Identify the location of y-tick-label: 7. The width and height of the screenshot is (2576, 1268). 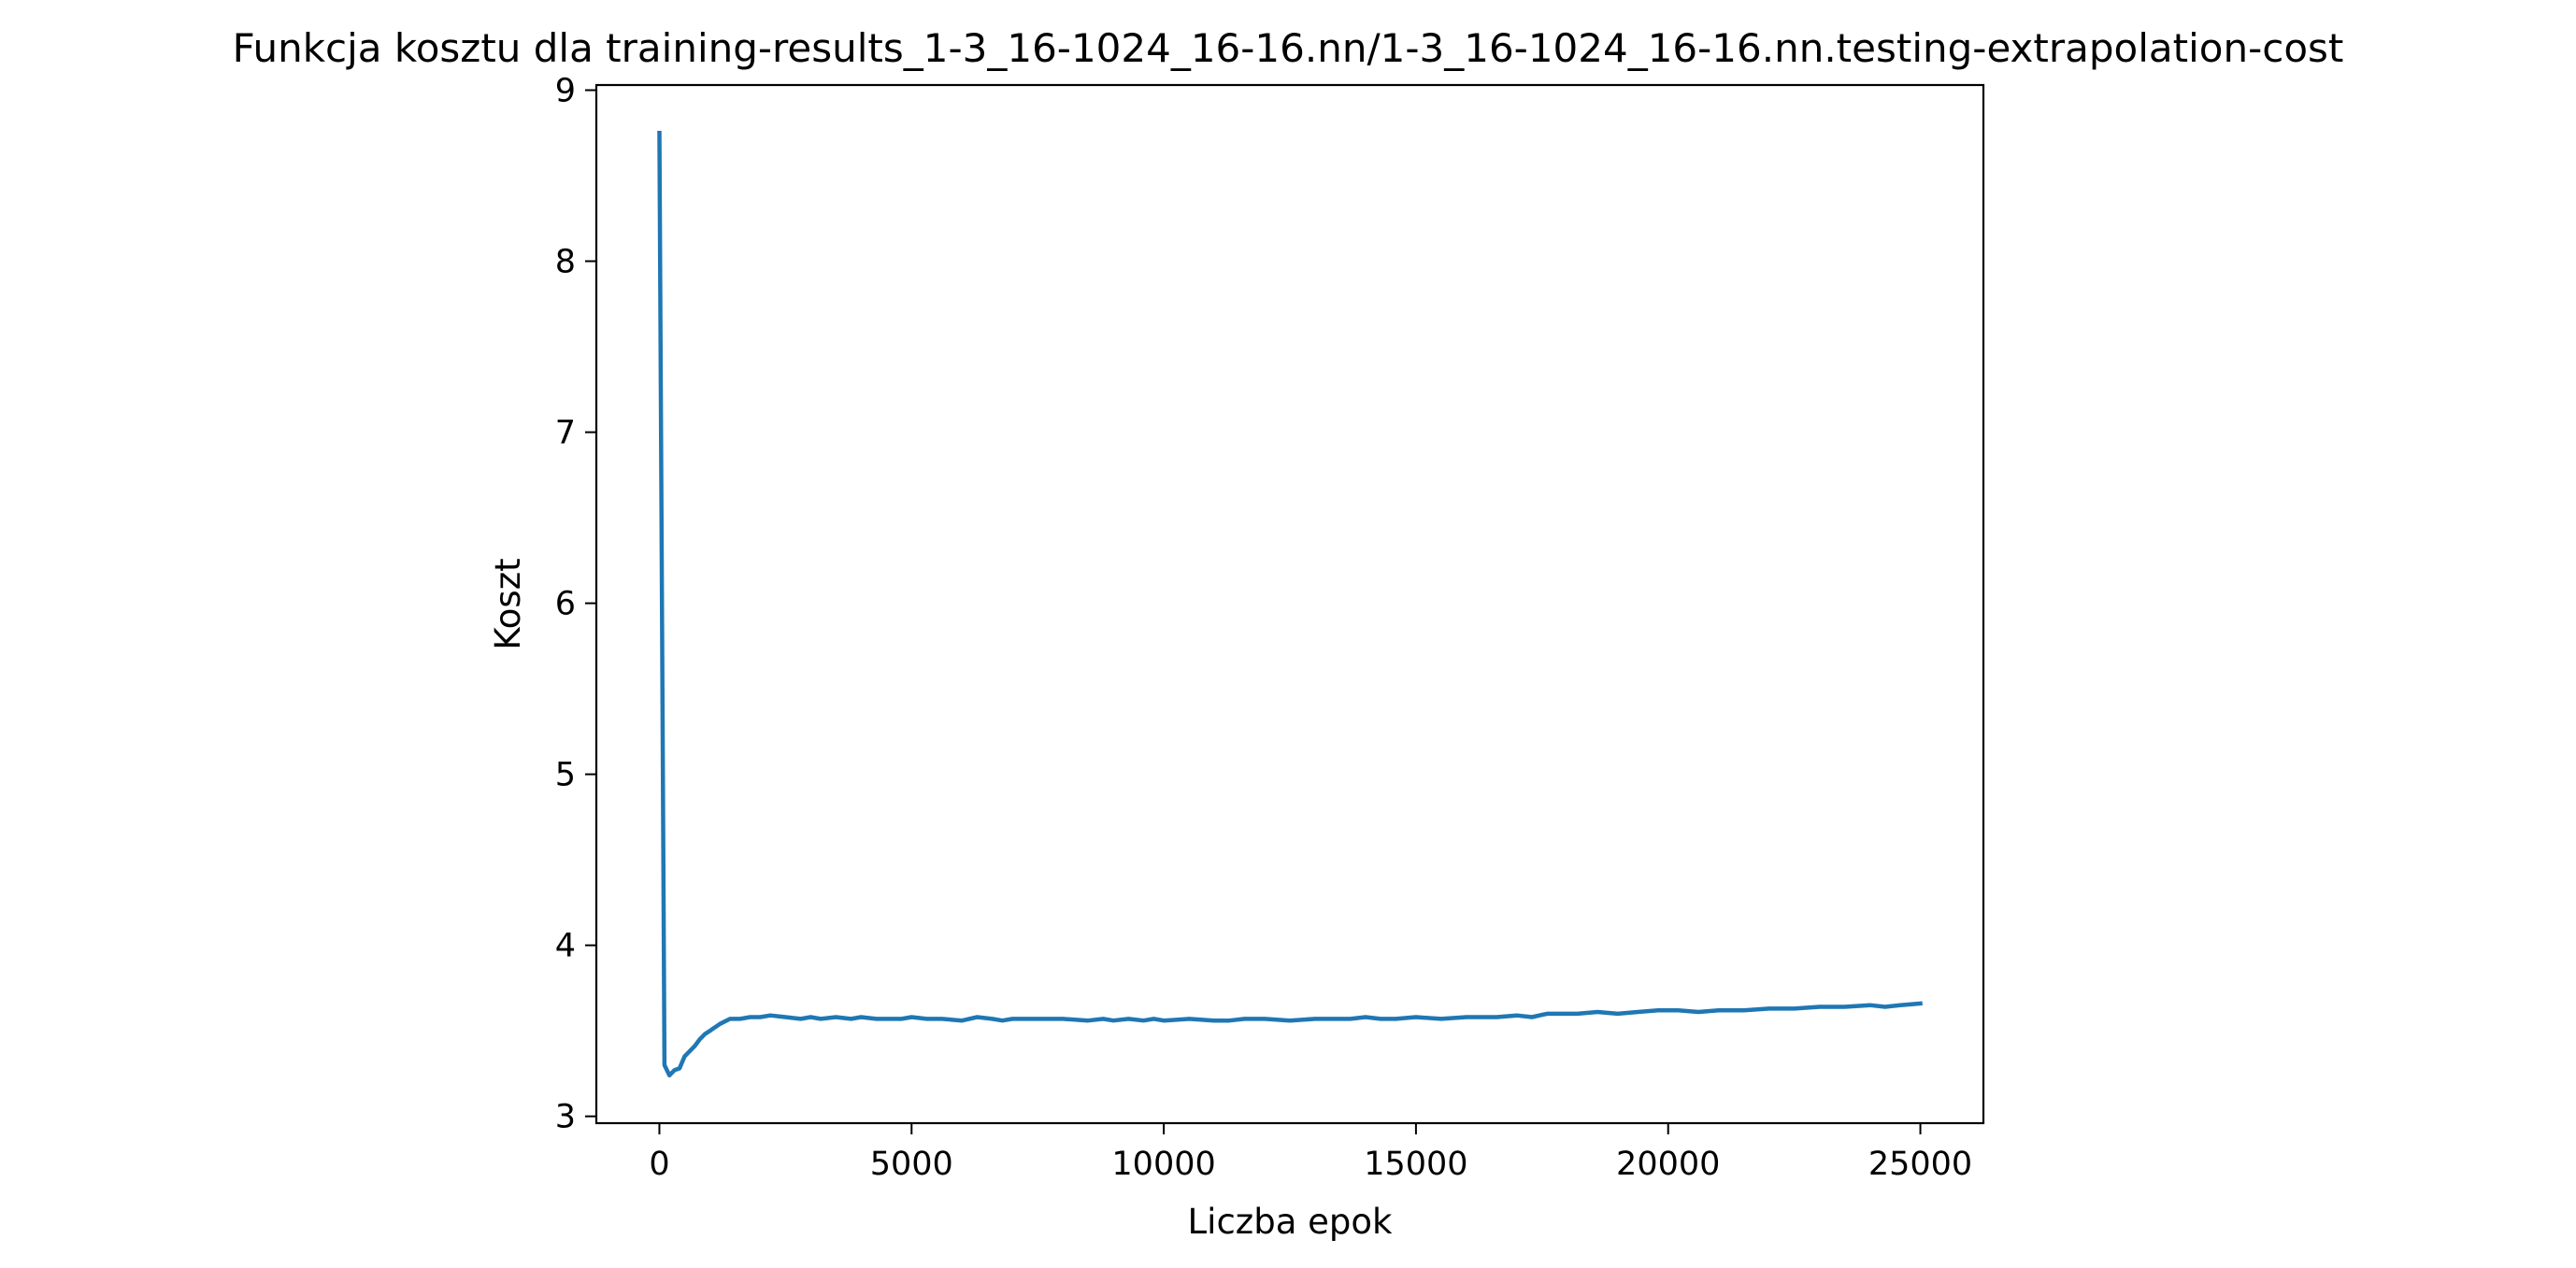
(565, 433).